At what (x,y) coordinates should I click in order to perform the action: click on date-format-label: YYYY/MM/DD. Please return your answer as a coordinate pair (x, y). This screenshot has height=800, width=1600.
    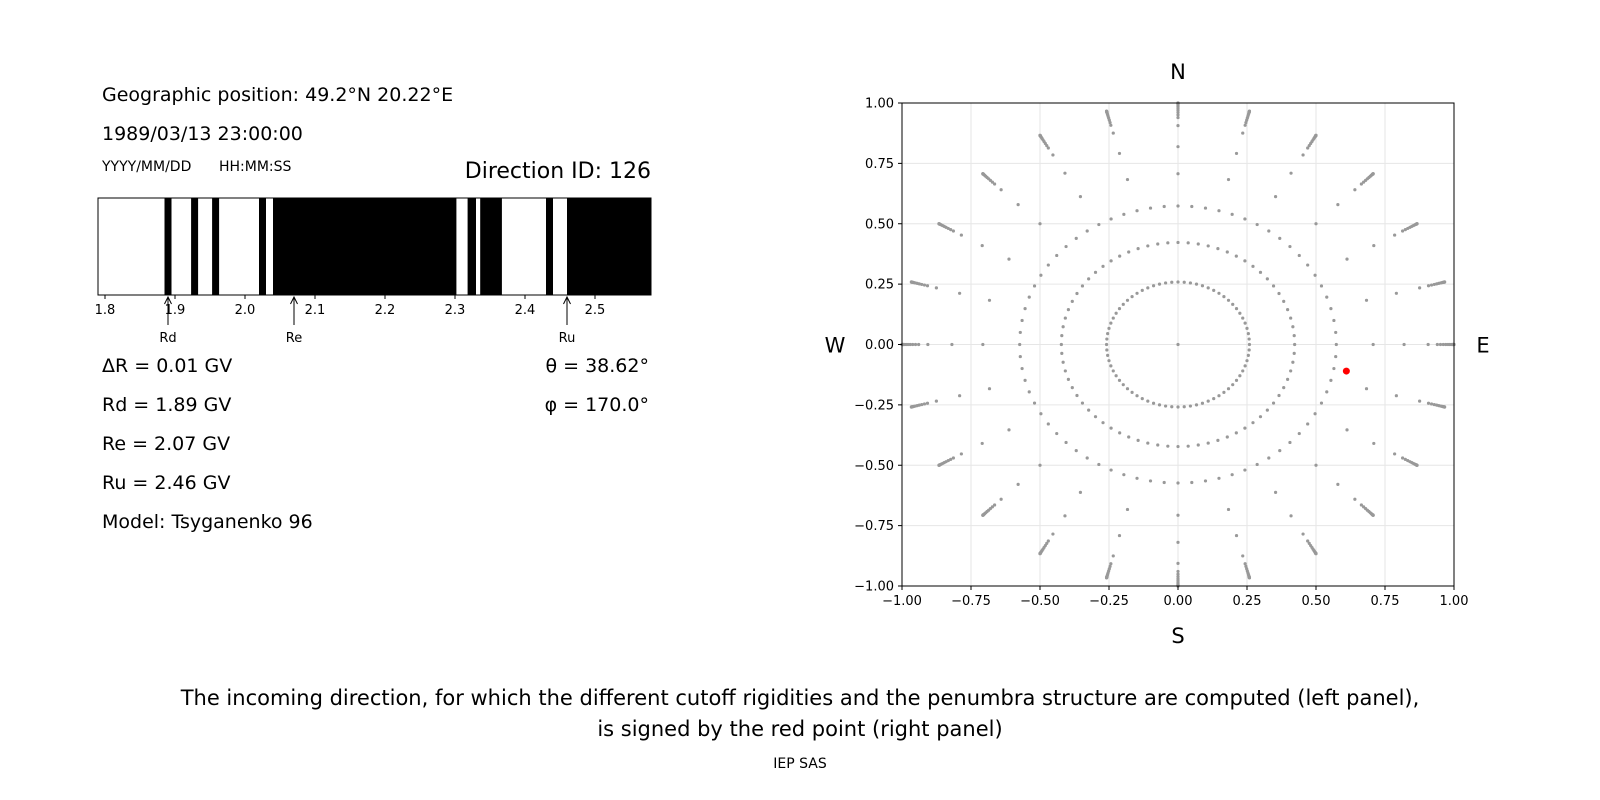
    Looking at the image, I should click on (147, 167).